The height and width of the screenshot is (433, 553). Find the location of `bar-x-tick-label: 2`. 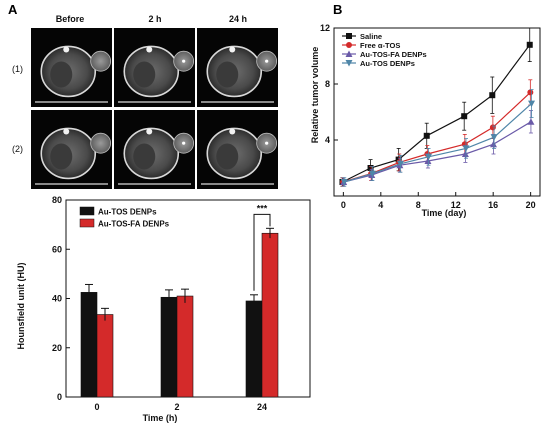

bar-x-tick-label: 2 is located at coordinates (176, 407).